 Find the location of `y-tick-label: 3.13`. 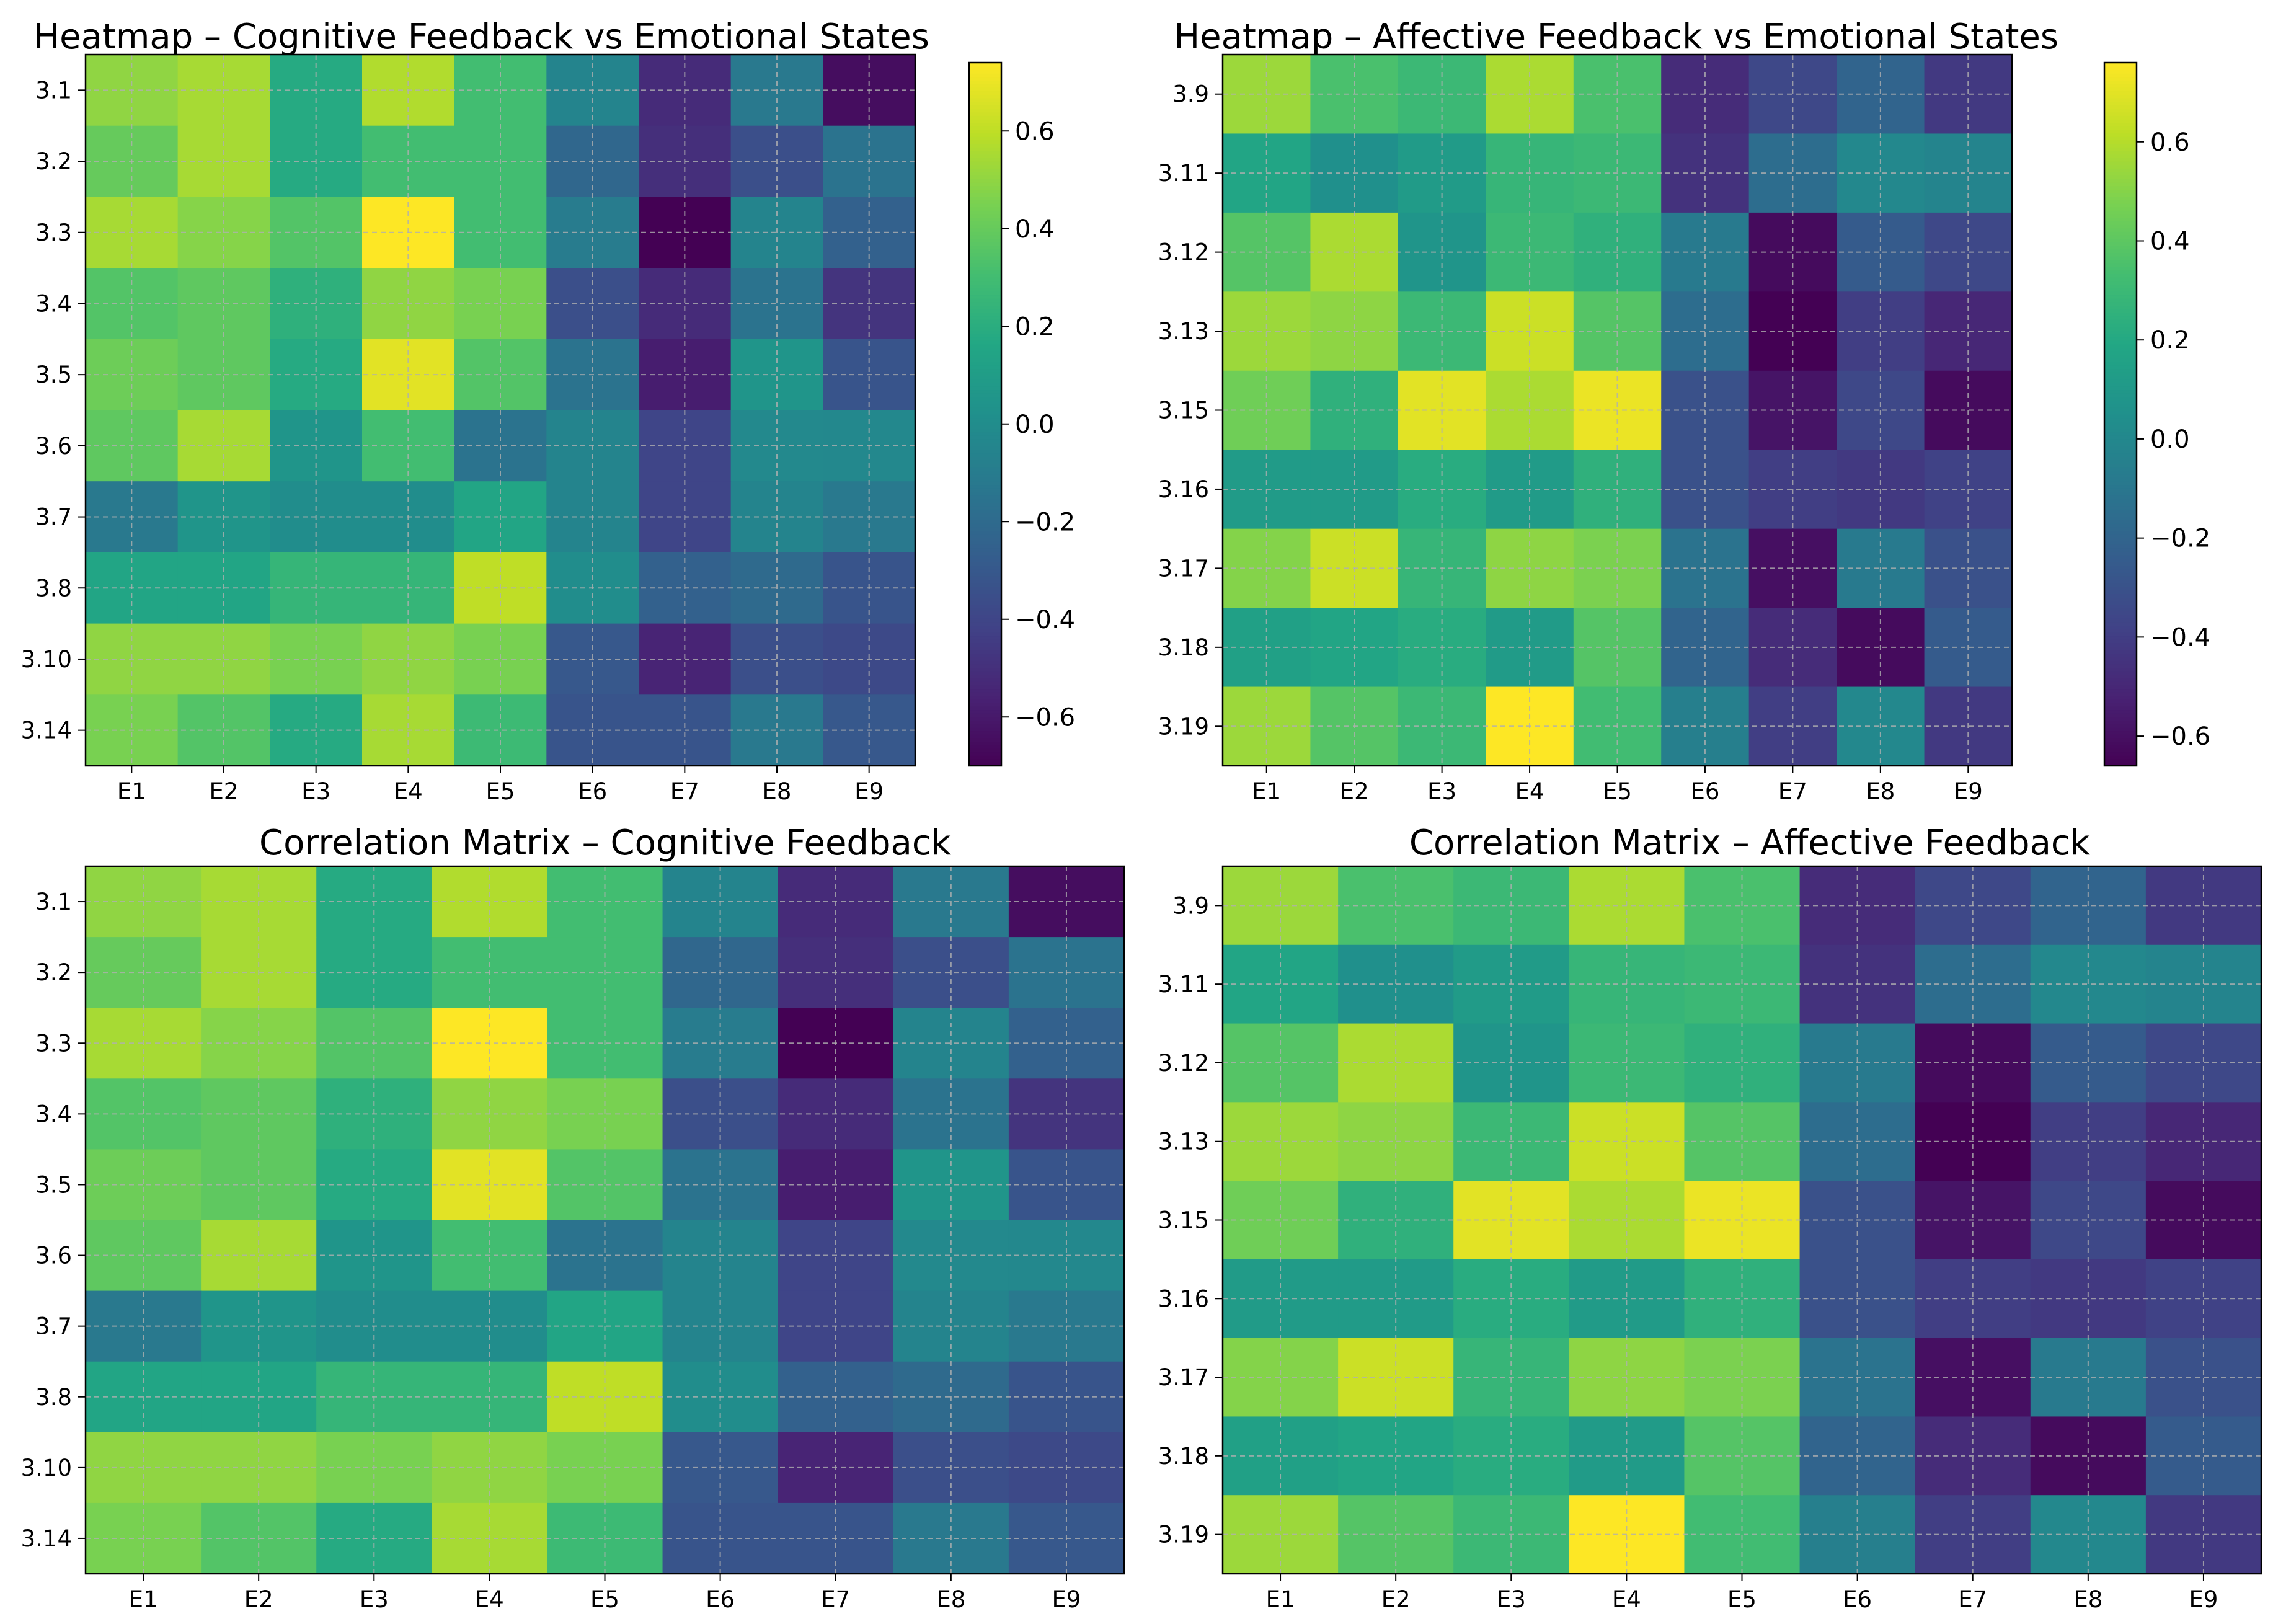

y-tick-label: 3.13 is located at coordinates (1183, 331).